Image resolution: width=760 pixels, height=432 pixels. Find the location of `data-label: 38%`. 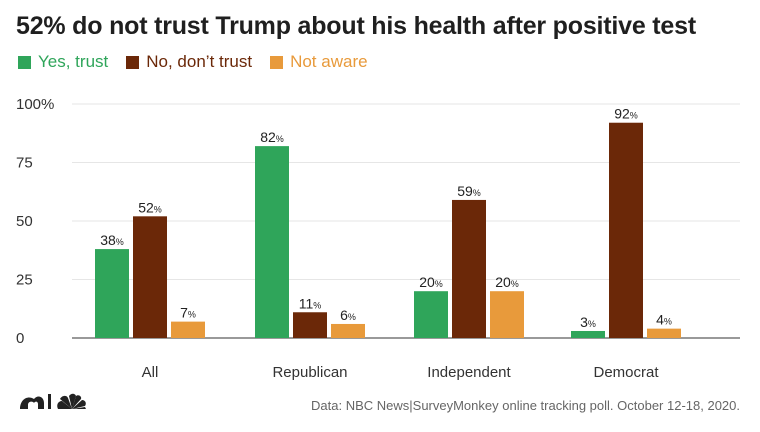

data-label: 38% is located at coordinates (112, 240).